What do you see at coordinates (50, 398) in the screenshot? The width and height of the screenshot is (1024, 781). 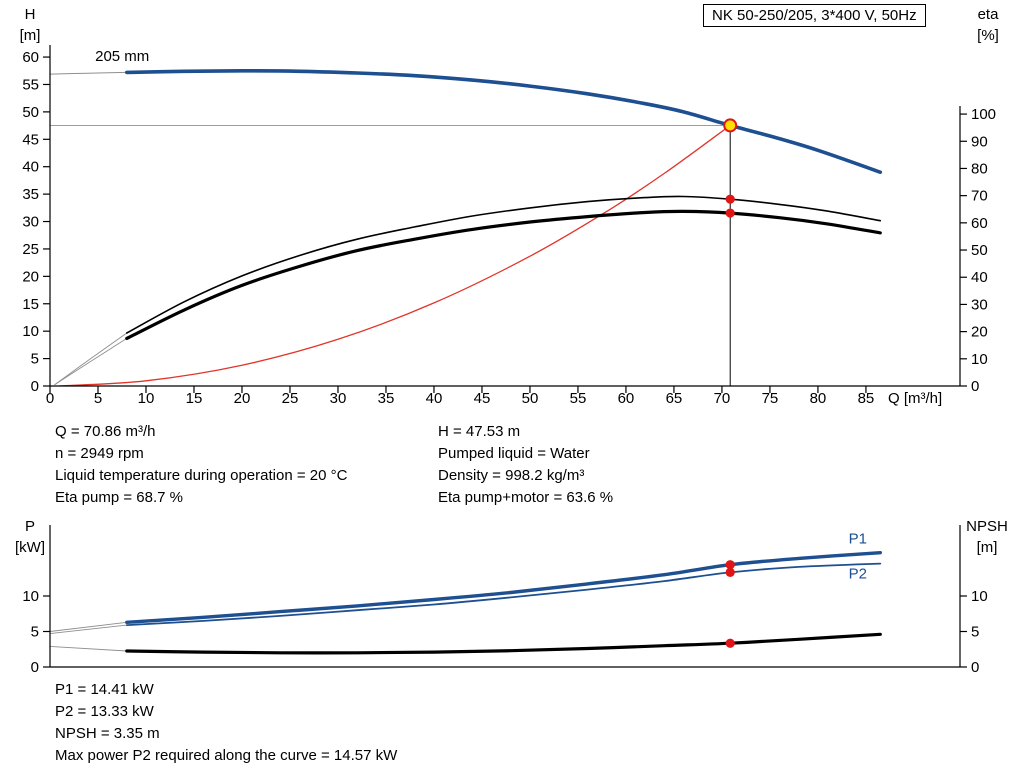 I see `x-tick-label: 0` at bounding box center [50, 398].